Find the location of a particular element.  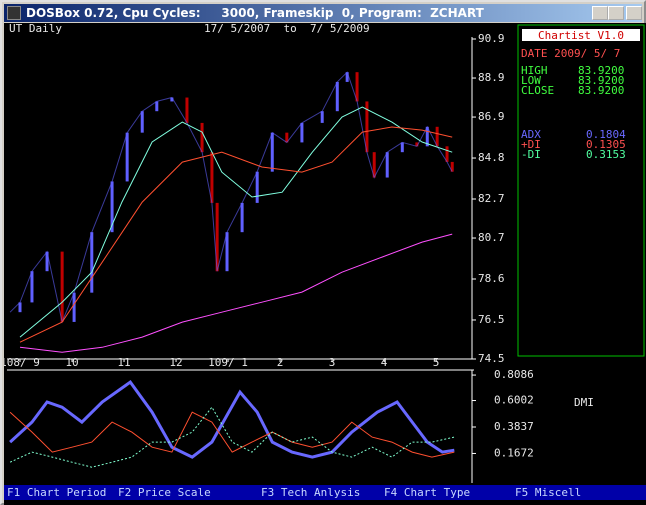

panel-row-label: LOW is located at coordinates (531, 80).